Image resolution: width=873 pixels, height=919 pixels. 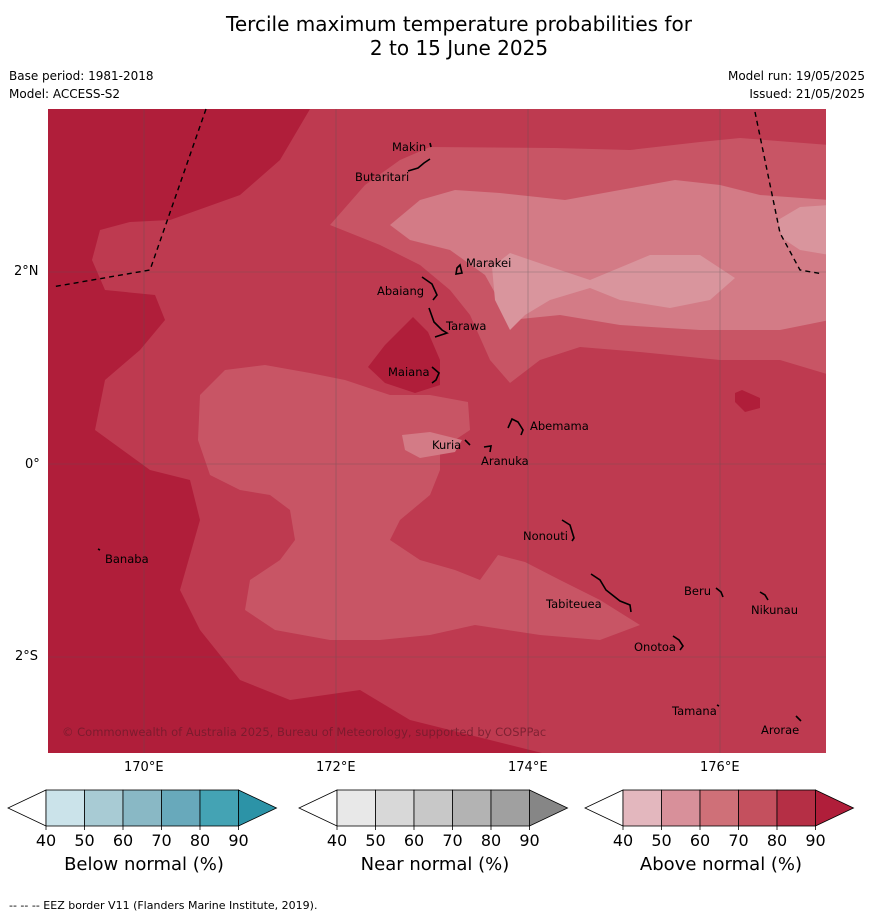 What do you see at coordinates (720, 767) in the screenshot?
I see `lon-label-176e: 176°E` at bounding box center [720, 767].